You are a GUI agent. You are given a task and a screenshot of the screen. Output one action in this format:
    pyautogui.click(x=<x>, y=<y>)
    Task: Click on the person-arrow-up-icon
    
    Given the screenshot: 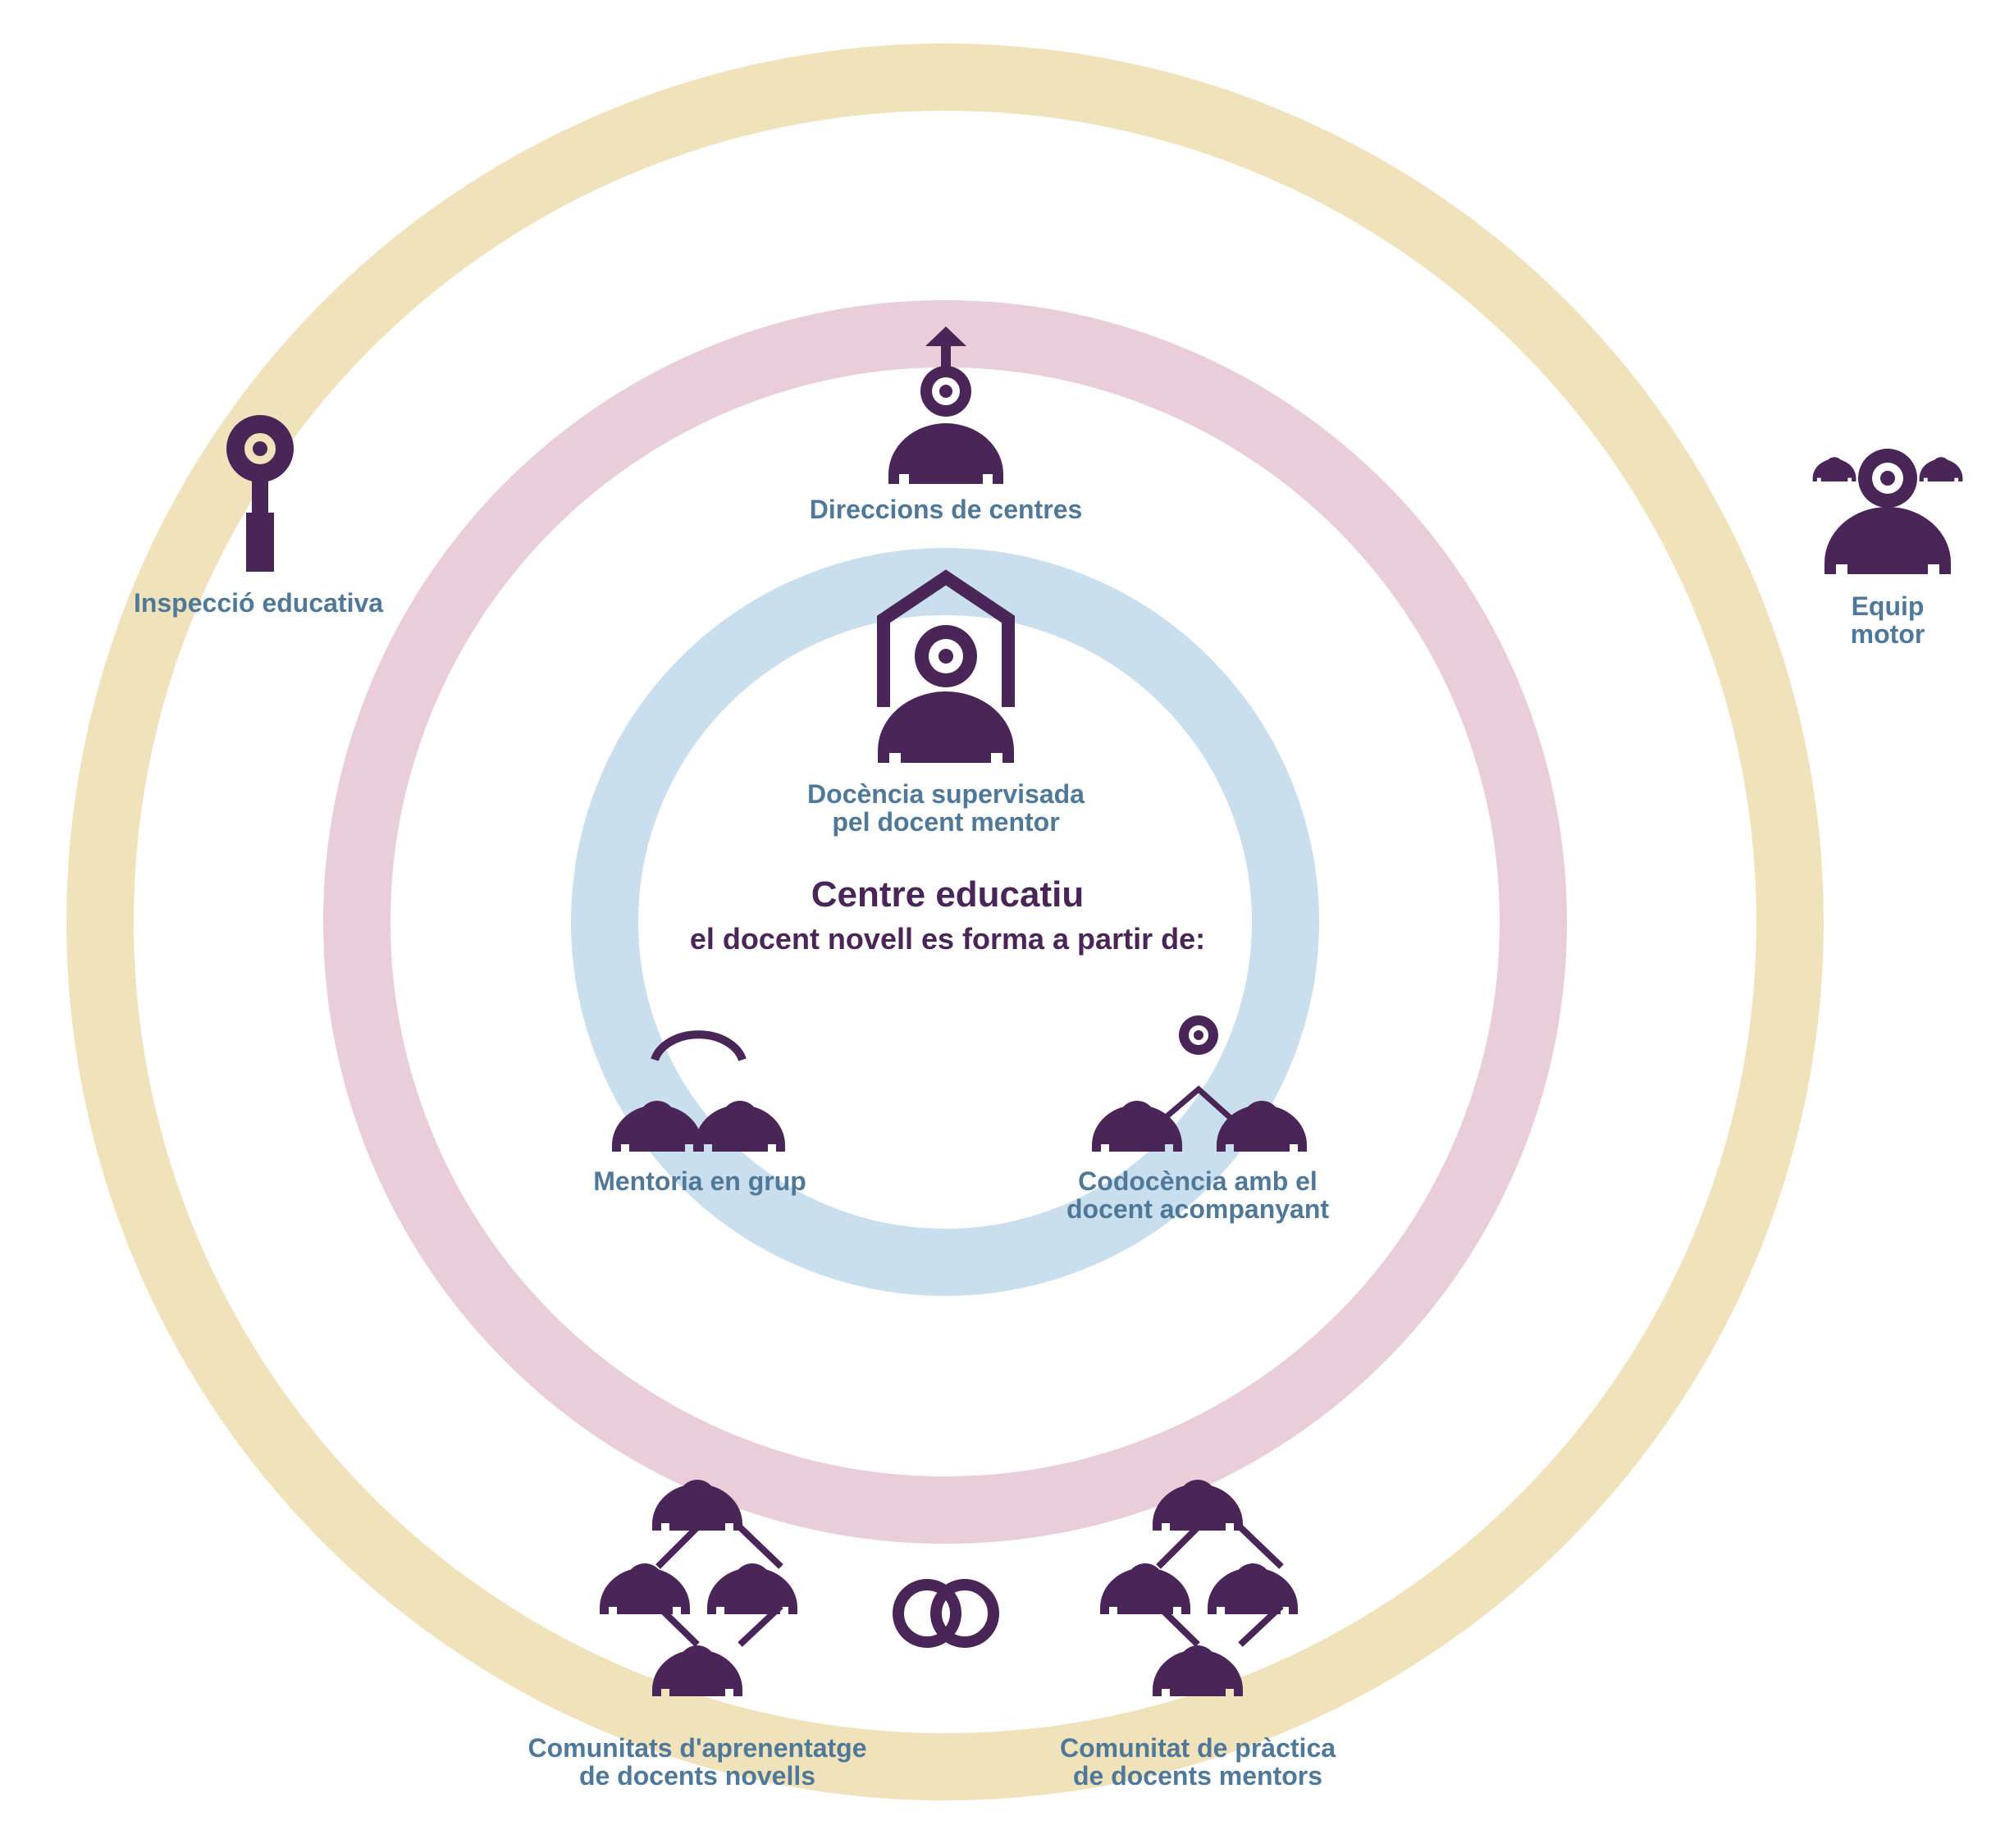 What is the action you would take?
    pyautogui.click(x=945, y=405)
    